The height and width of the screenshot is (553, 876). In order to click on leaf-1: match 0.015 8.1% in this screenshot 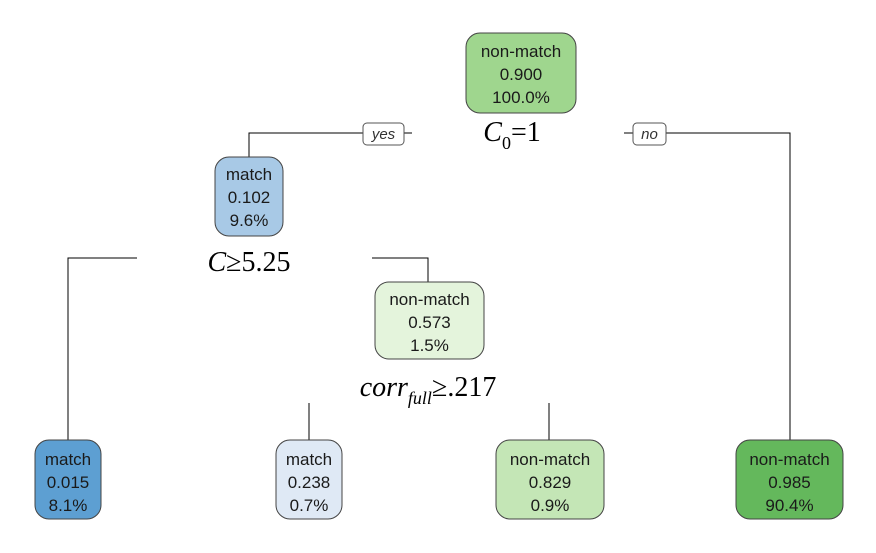, I will do `click(68, 479)`.